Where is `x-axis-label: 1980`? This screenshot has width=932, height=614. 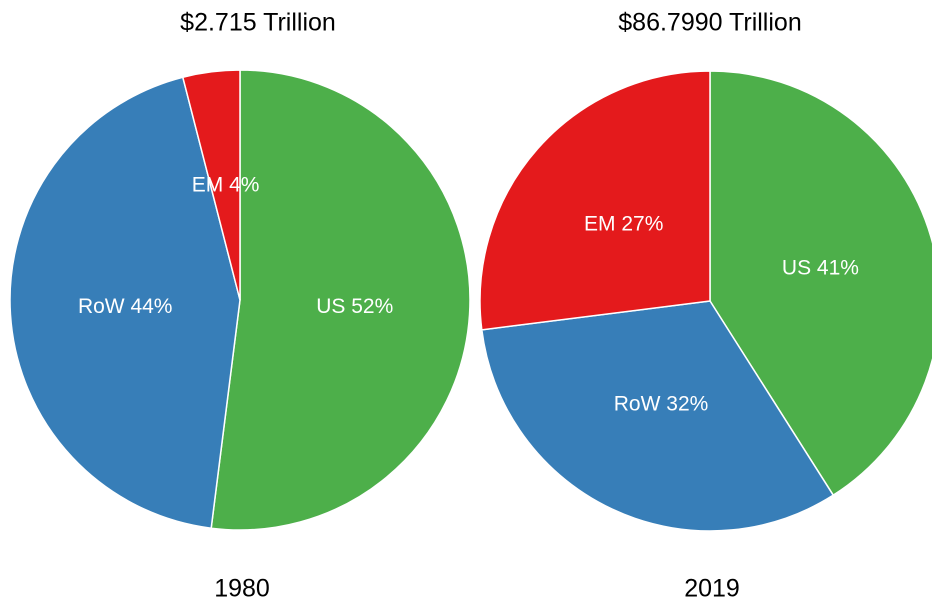 x-axis-label: 1980 is located at coordinates (242, 589).